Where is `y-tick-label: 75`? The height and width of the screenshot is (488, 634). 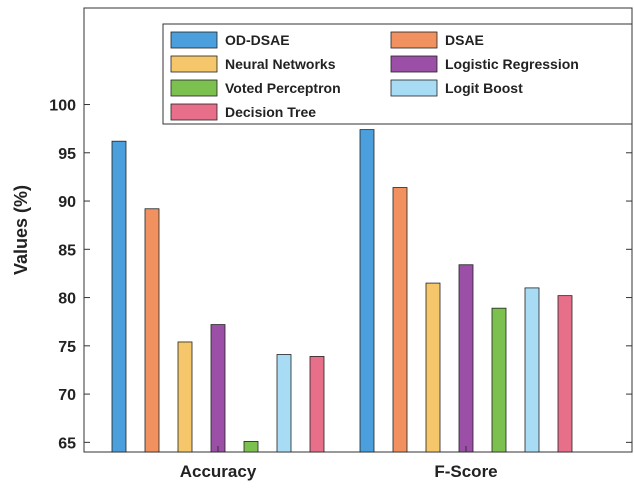 y-tick-label: 75 is located at coordinates (67, 347).